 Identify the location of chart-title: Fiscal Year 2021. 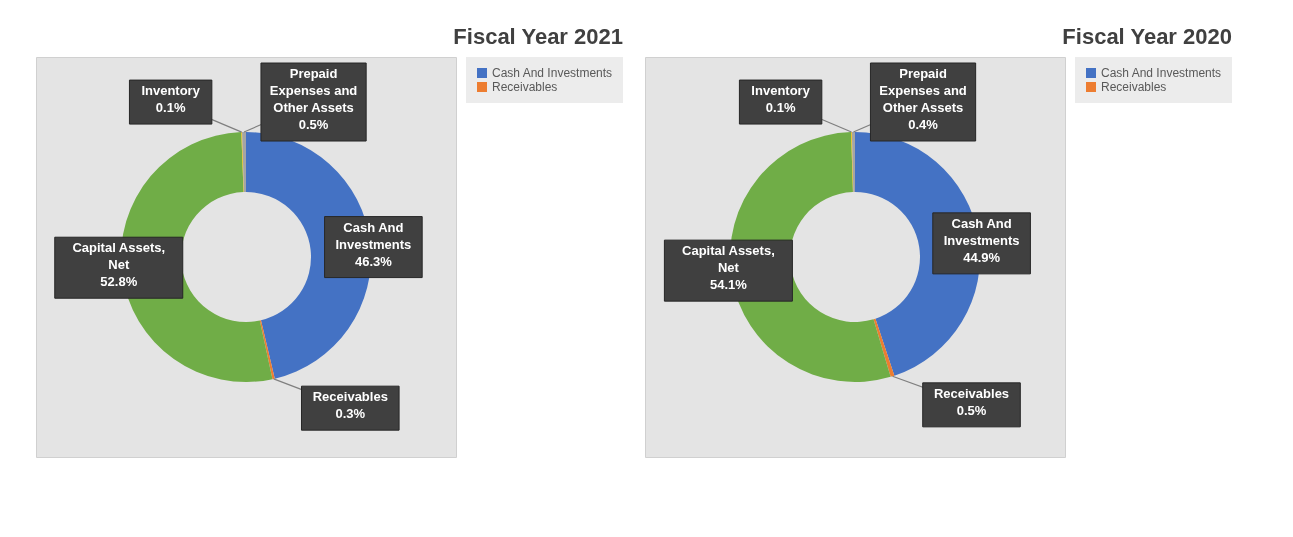
(538, 36).